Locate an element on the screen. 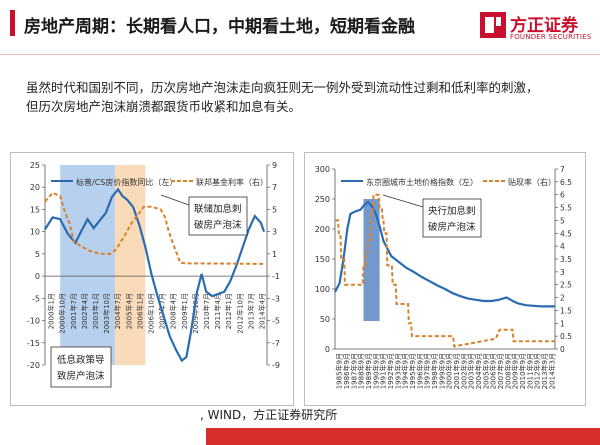 This screenshot has width=600, height=445. title-accent is located at coordinates (12, 23).